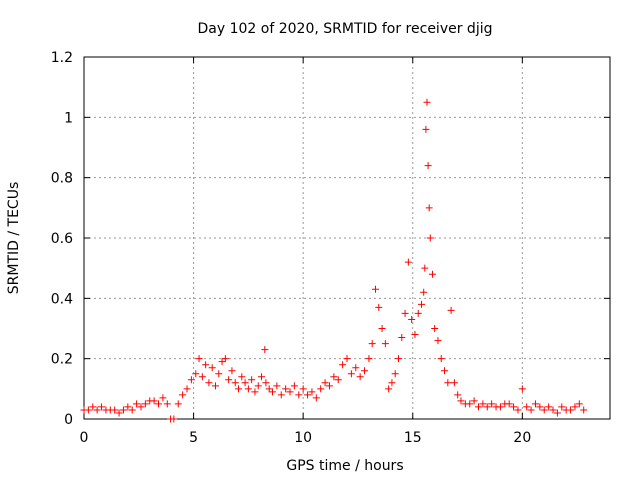 The height and width of the screenshot is (480, 640). What do you see at coordinates (62, 58) in the screenshot?
I see `y-tick-label: 1.2` at bounding box center [62, 58].